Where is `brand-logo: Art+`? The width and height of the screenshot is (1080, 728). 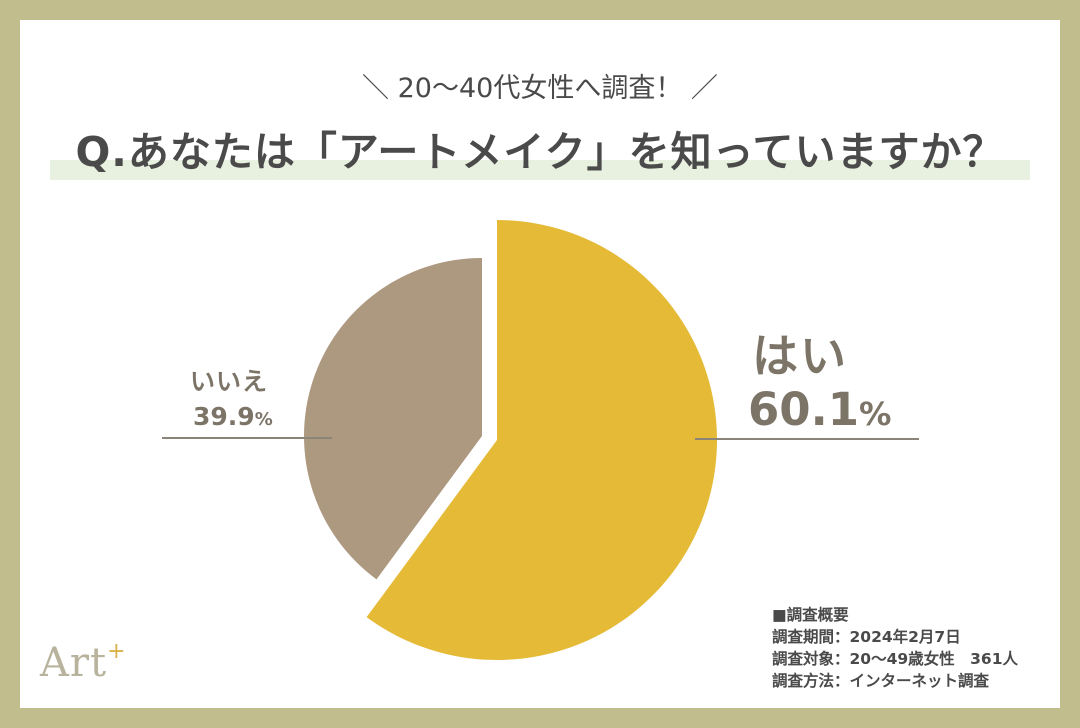 brand-logo: Art+ is located at coordinates (83, 662).